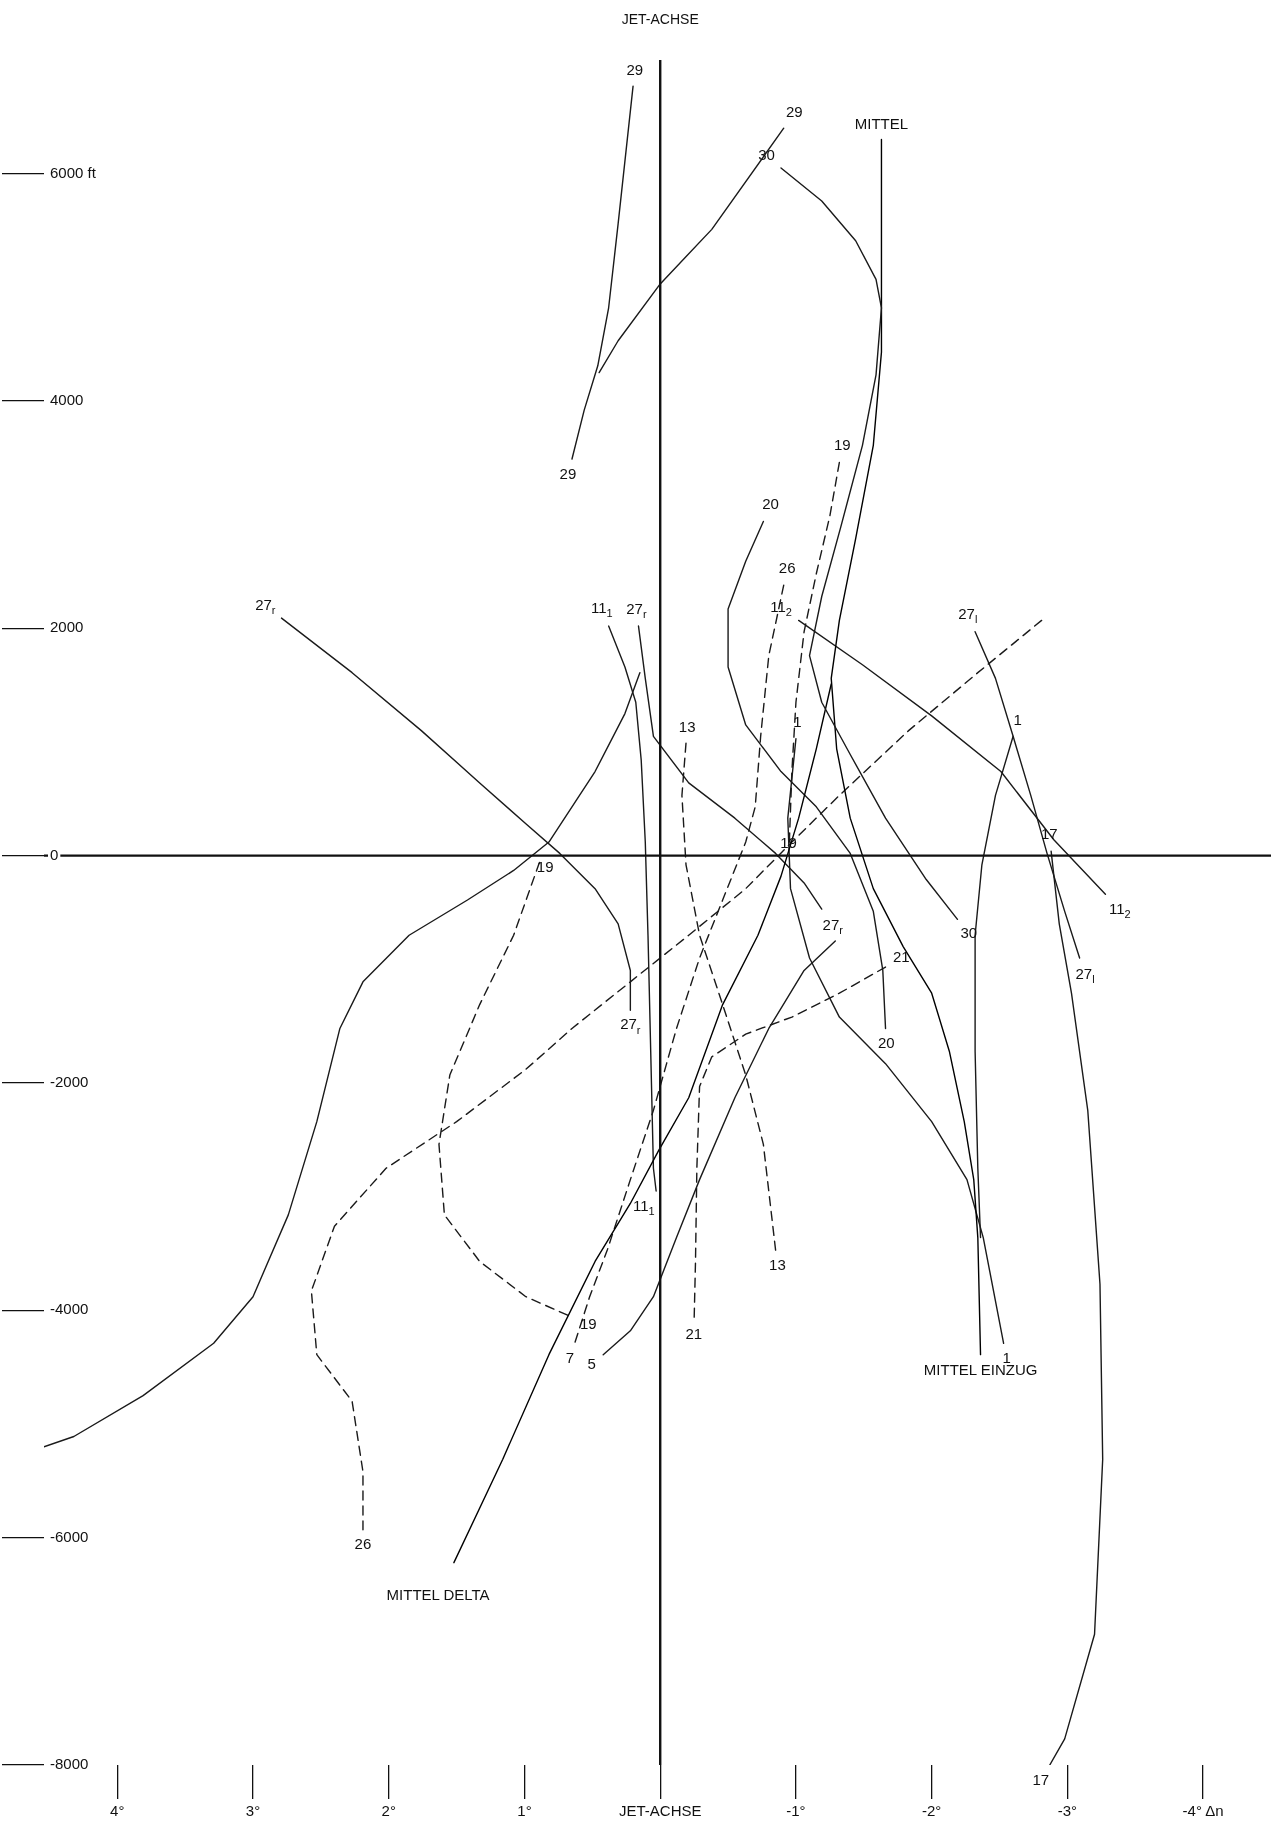  Describe the element at coordinates (67, 627) in the screenshot. I see `y-tick-label: 2000` at that location.